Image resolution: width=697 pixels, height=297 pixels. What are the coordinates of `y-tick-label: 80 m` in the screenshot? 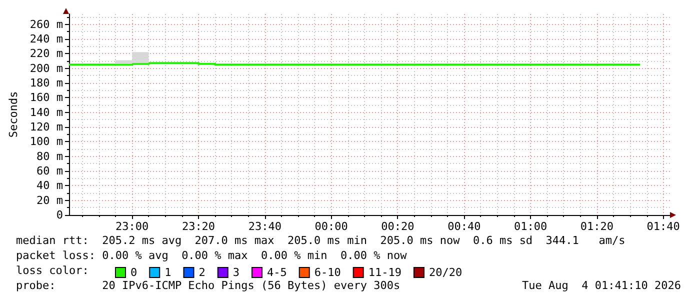 It's located at (50, 156).